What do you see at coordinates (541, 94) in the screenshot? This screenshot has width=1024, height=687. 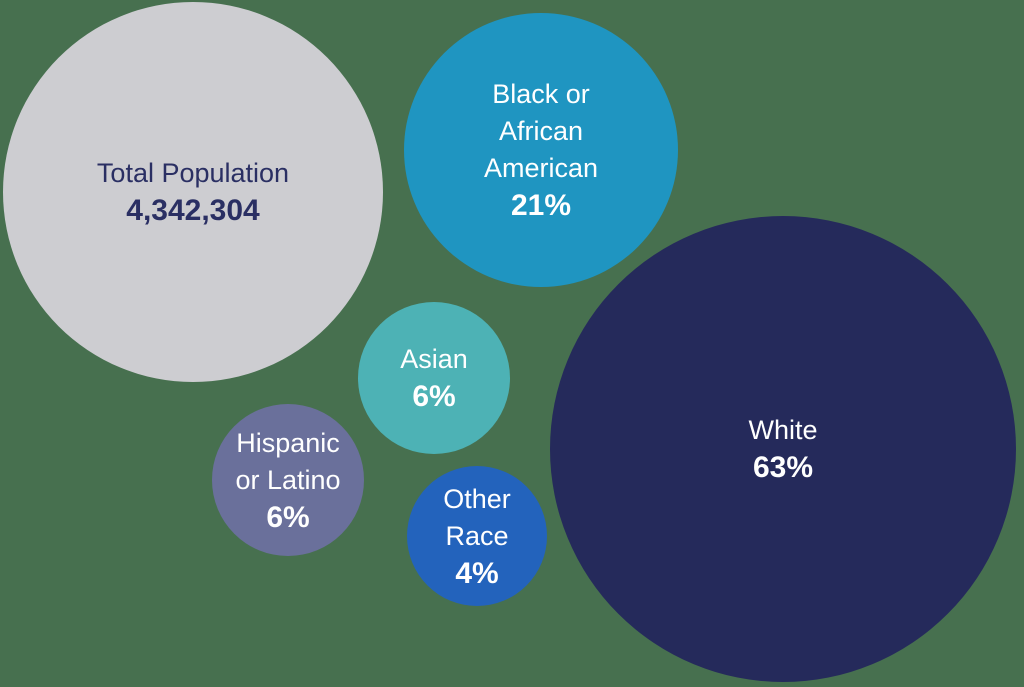 I see `bubble-label-line: Black or` at bounding box center [541, 94].